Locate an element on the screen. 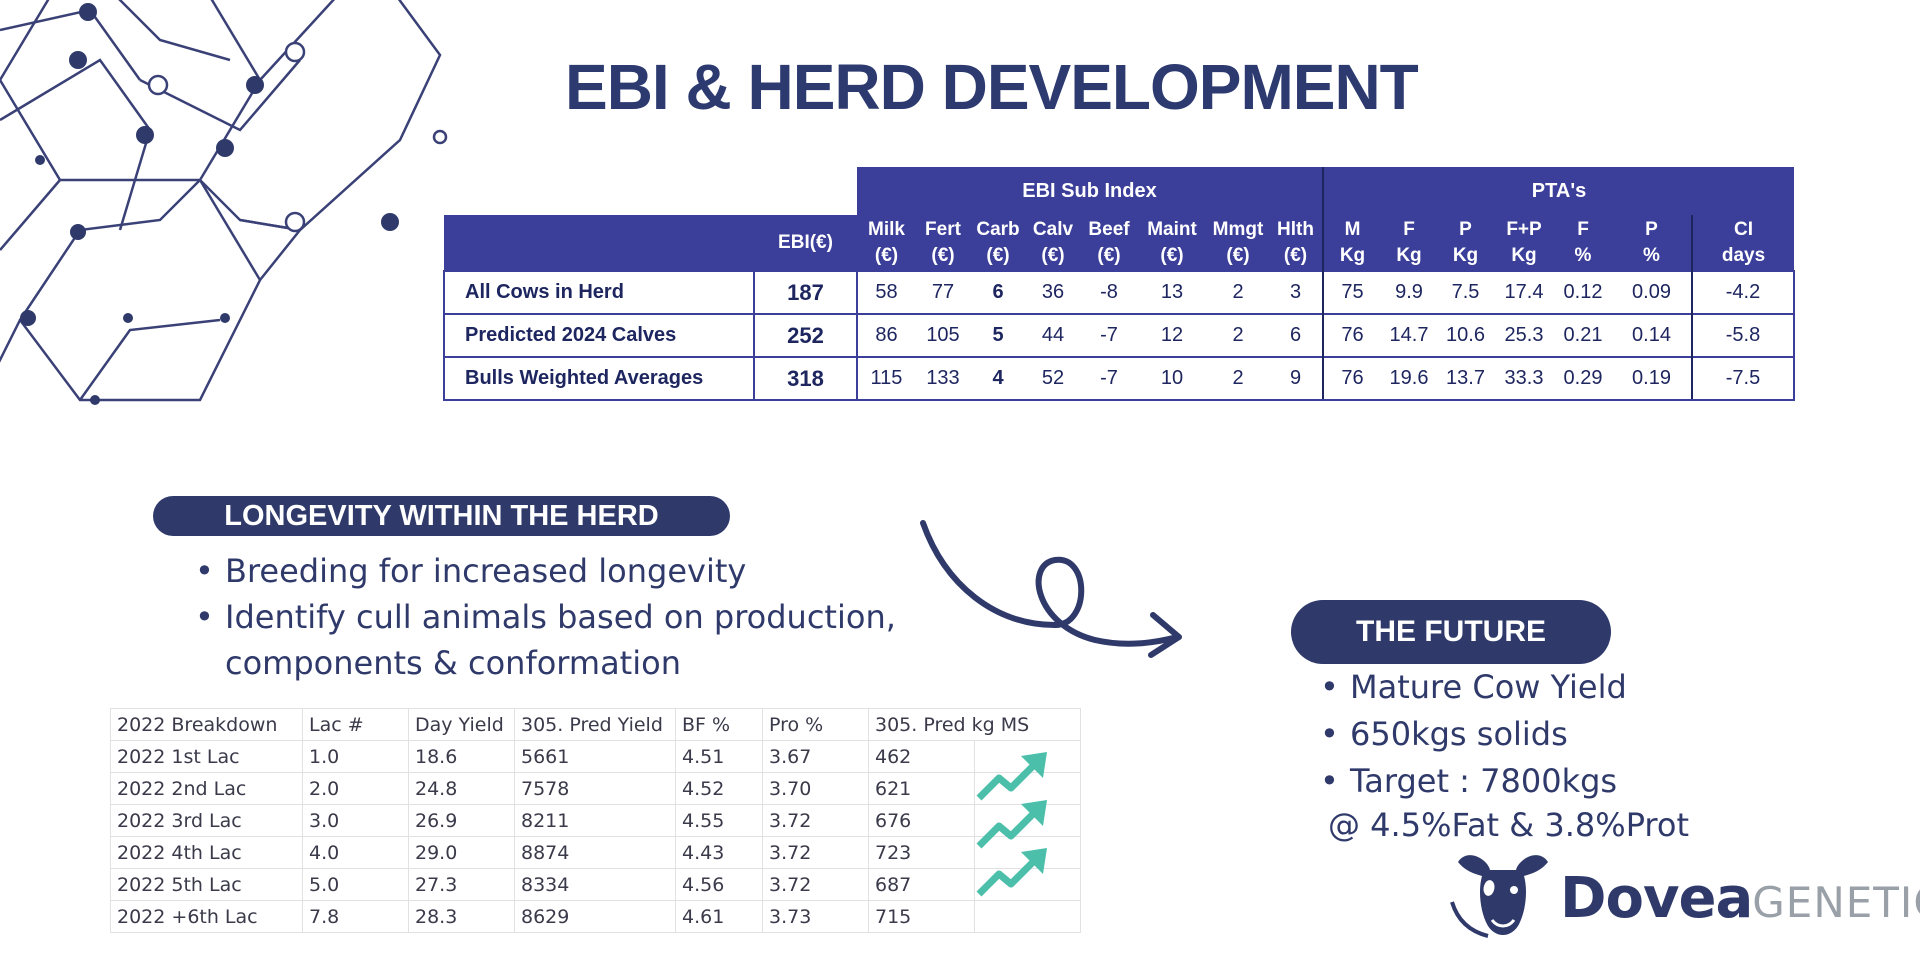 The image size is (1920, 960). table-row: 2022 3rd Lac 3.0 26.9 8211 4.55 3.72 676 is located at coordinates (595, 820).